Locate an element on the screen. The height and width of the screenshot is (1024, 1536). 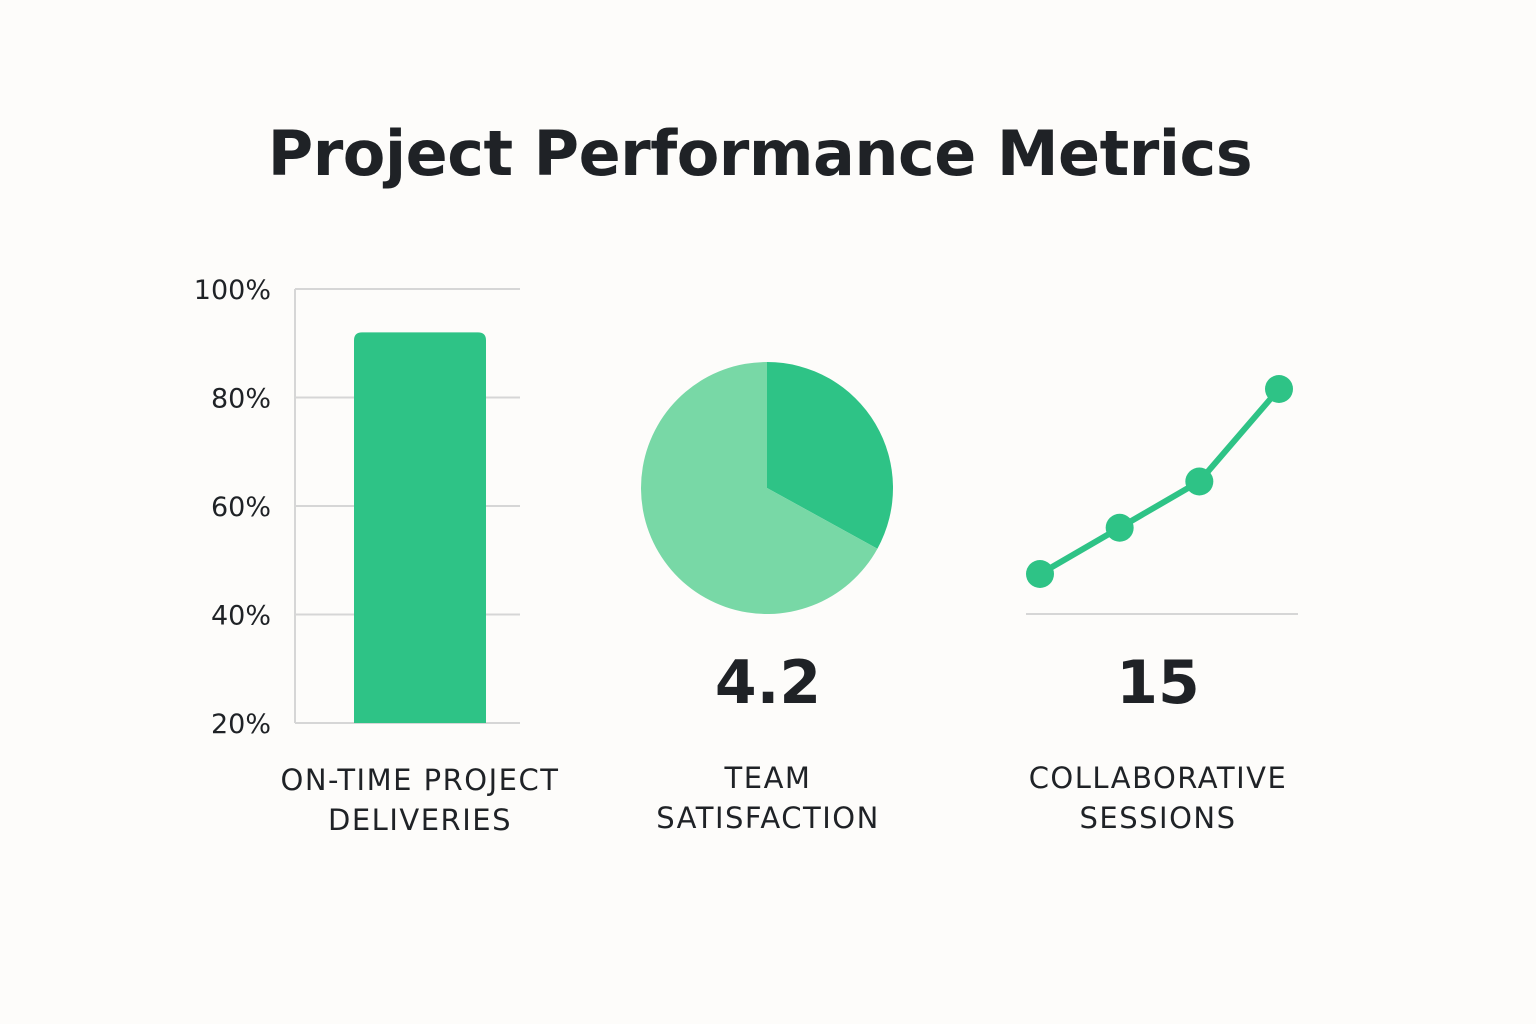
y-tick-label: 100% is located at coordinates (232, 290).